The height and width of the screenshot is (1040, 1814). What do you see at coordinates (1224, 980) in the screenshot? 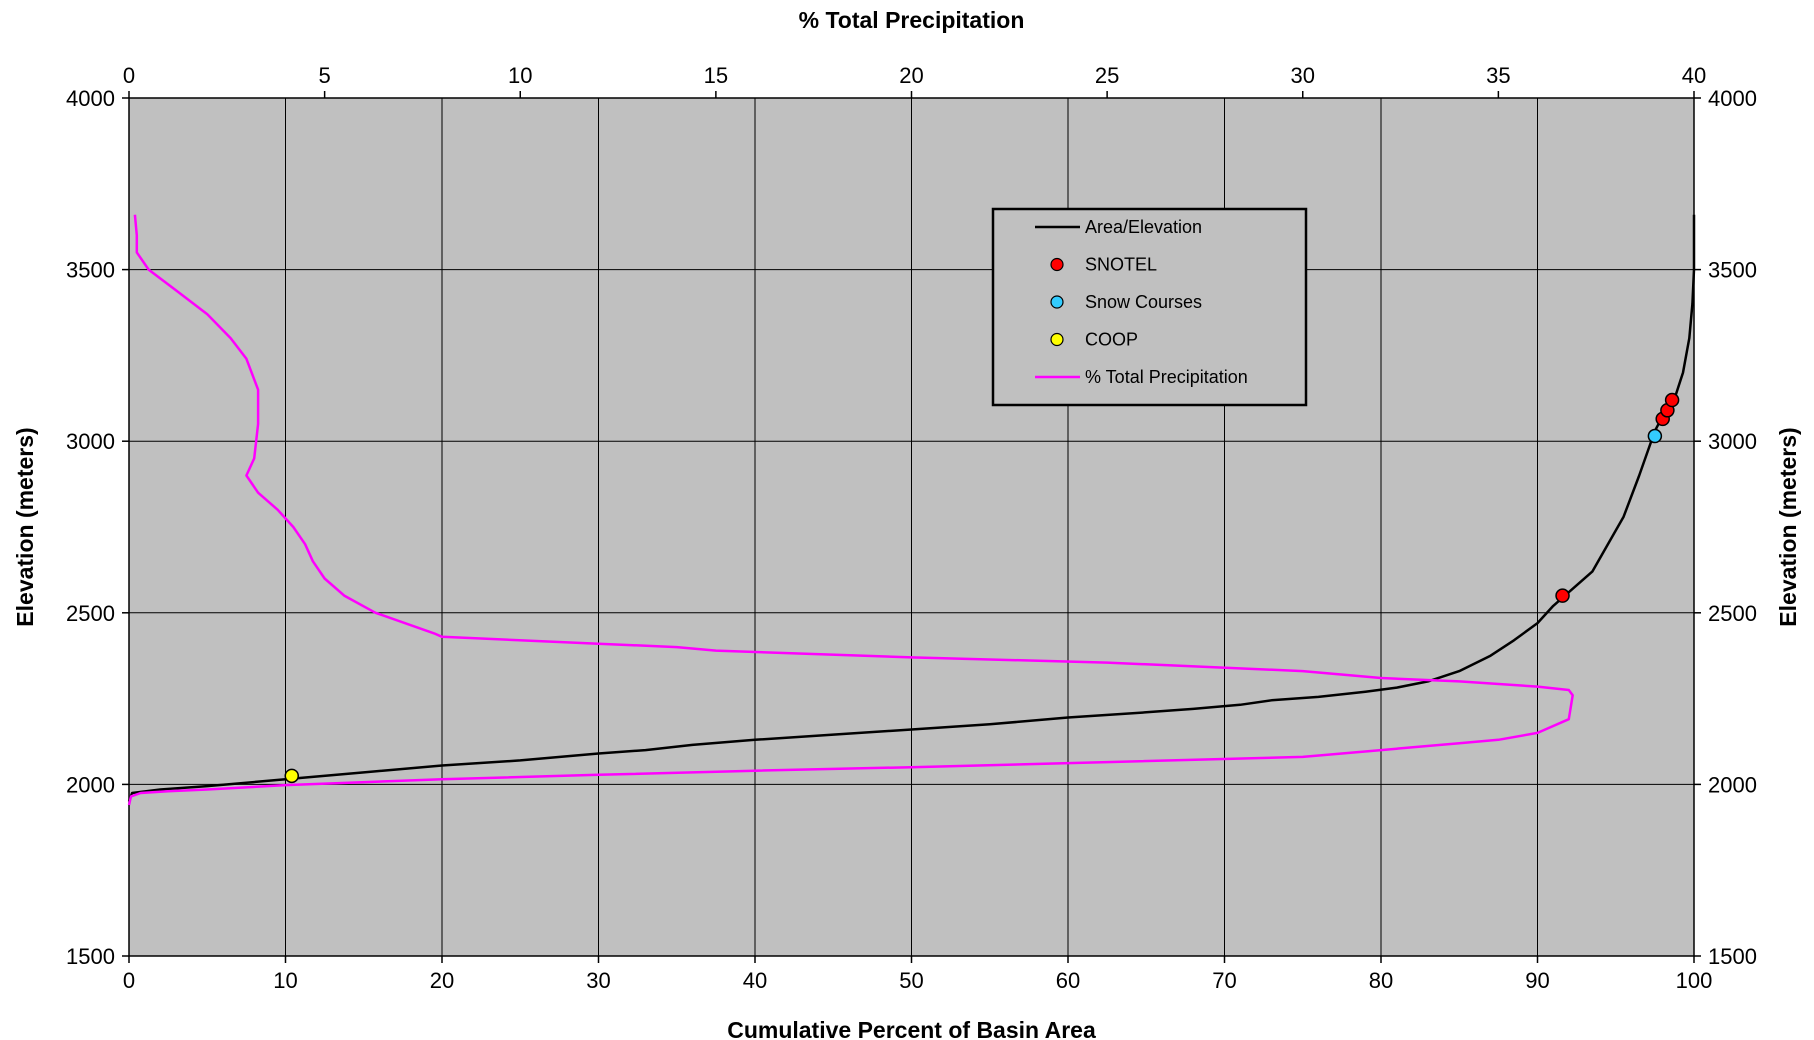
I see `x-bottom-tick-label: 70` at bounding box center [1224, 980].